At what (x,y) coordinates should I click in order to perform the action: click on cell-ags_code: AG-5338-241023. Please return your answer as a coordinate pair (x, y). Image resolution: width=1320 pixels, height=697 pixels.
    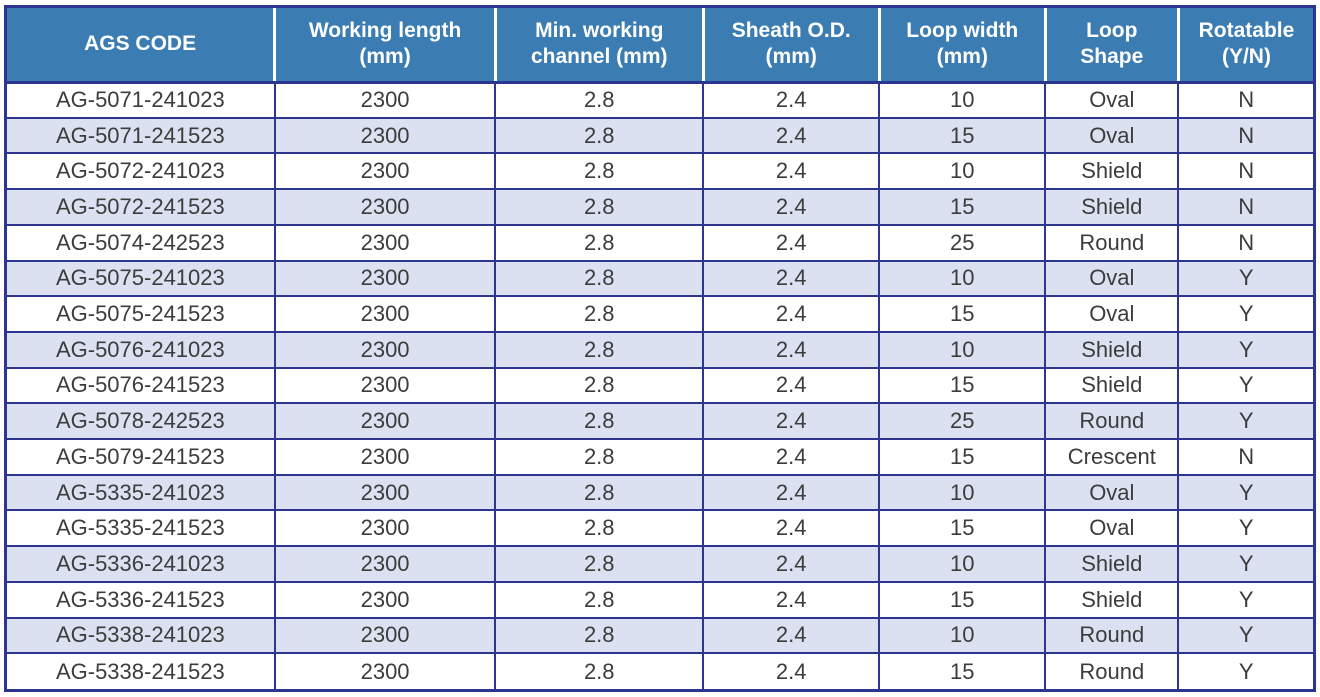
    Looking at the image, I should click on (141, 635).